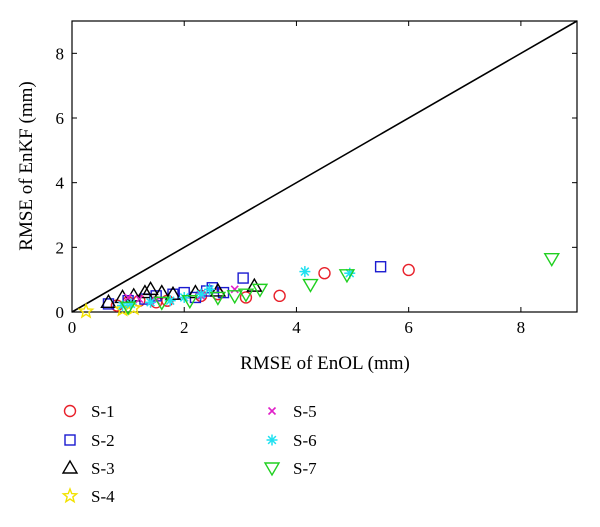 This screenshot has height=527, width=600. Describe the element at coordinates (272, 411) in the screenshot. I see `legend-marker-x` at that location.